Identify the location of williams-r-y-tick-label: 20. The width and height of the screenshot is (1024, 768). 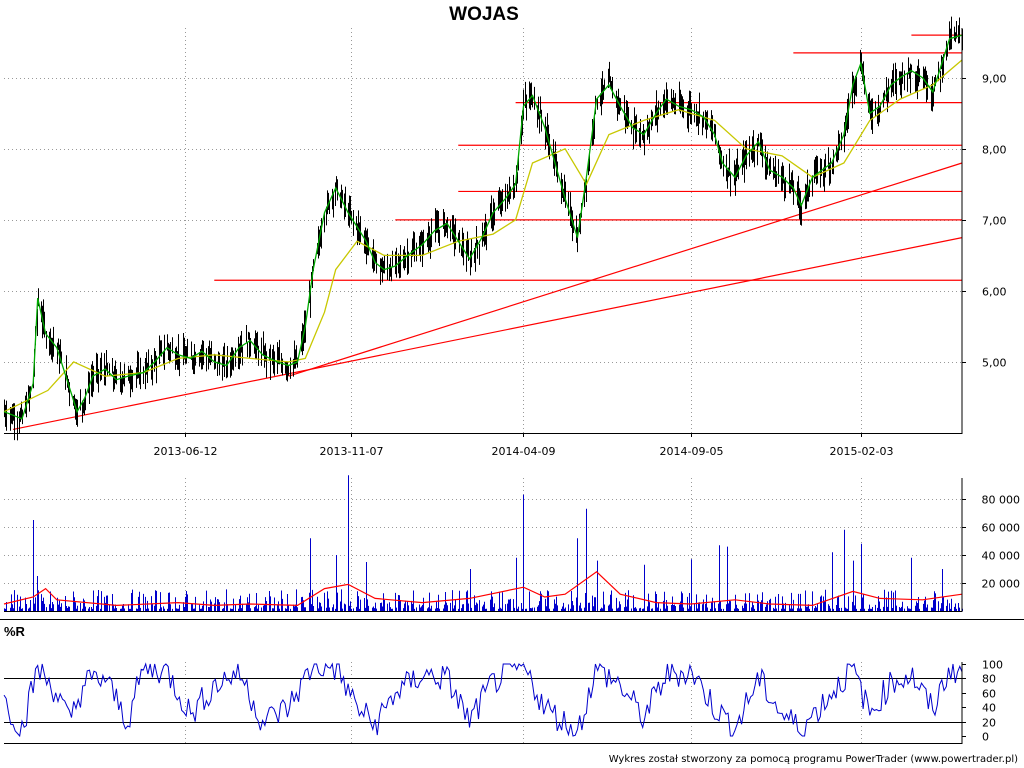
(989, 723).